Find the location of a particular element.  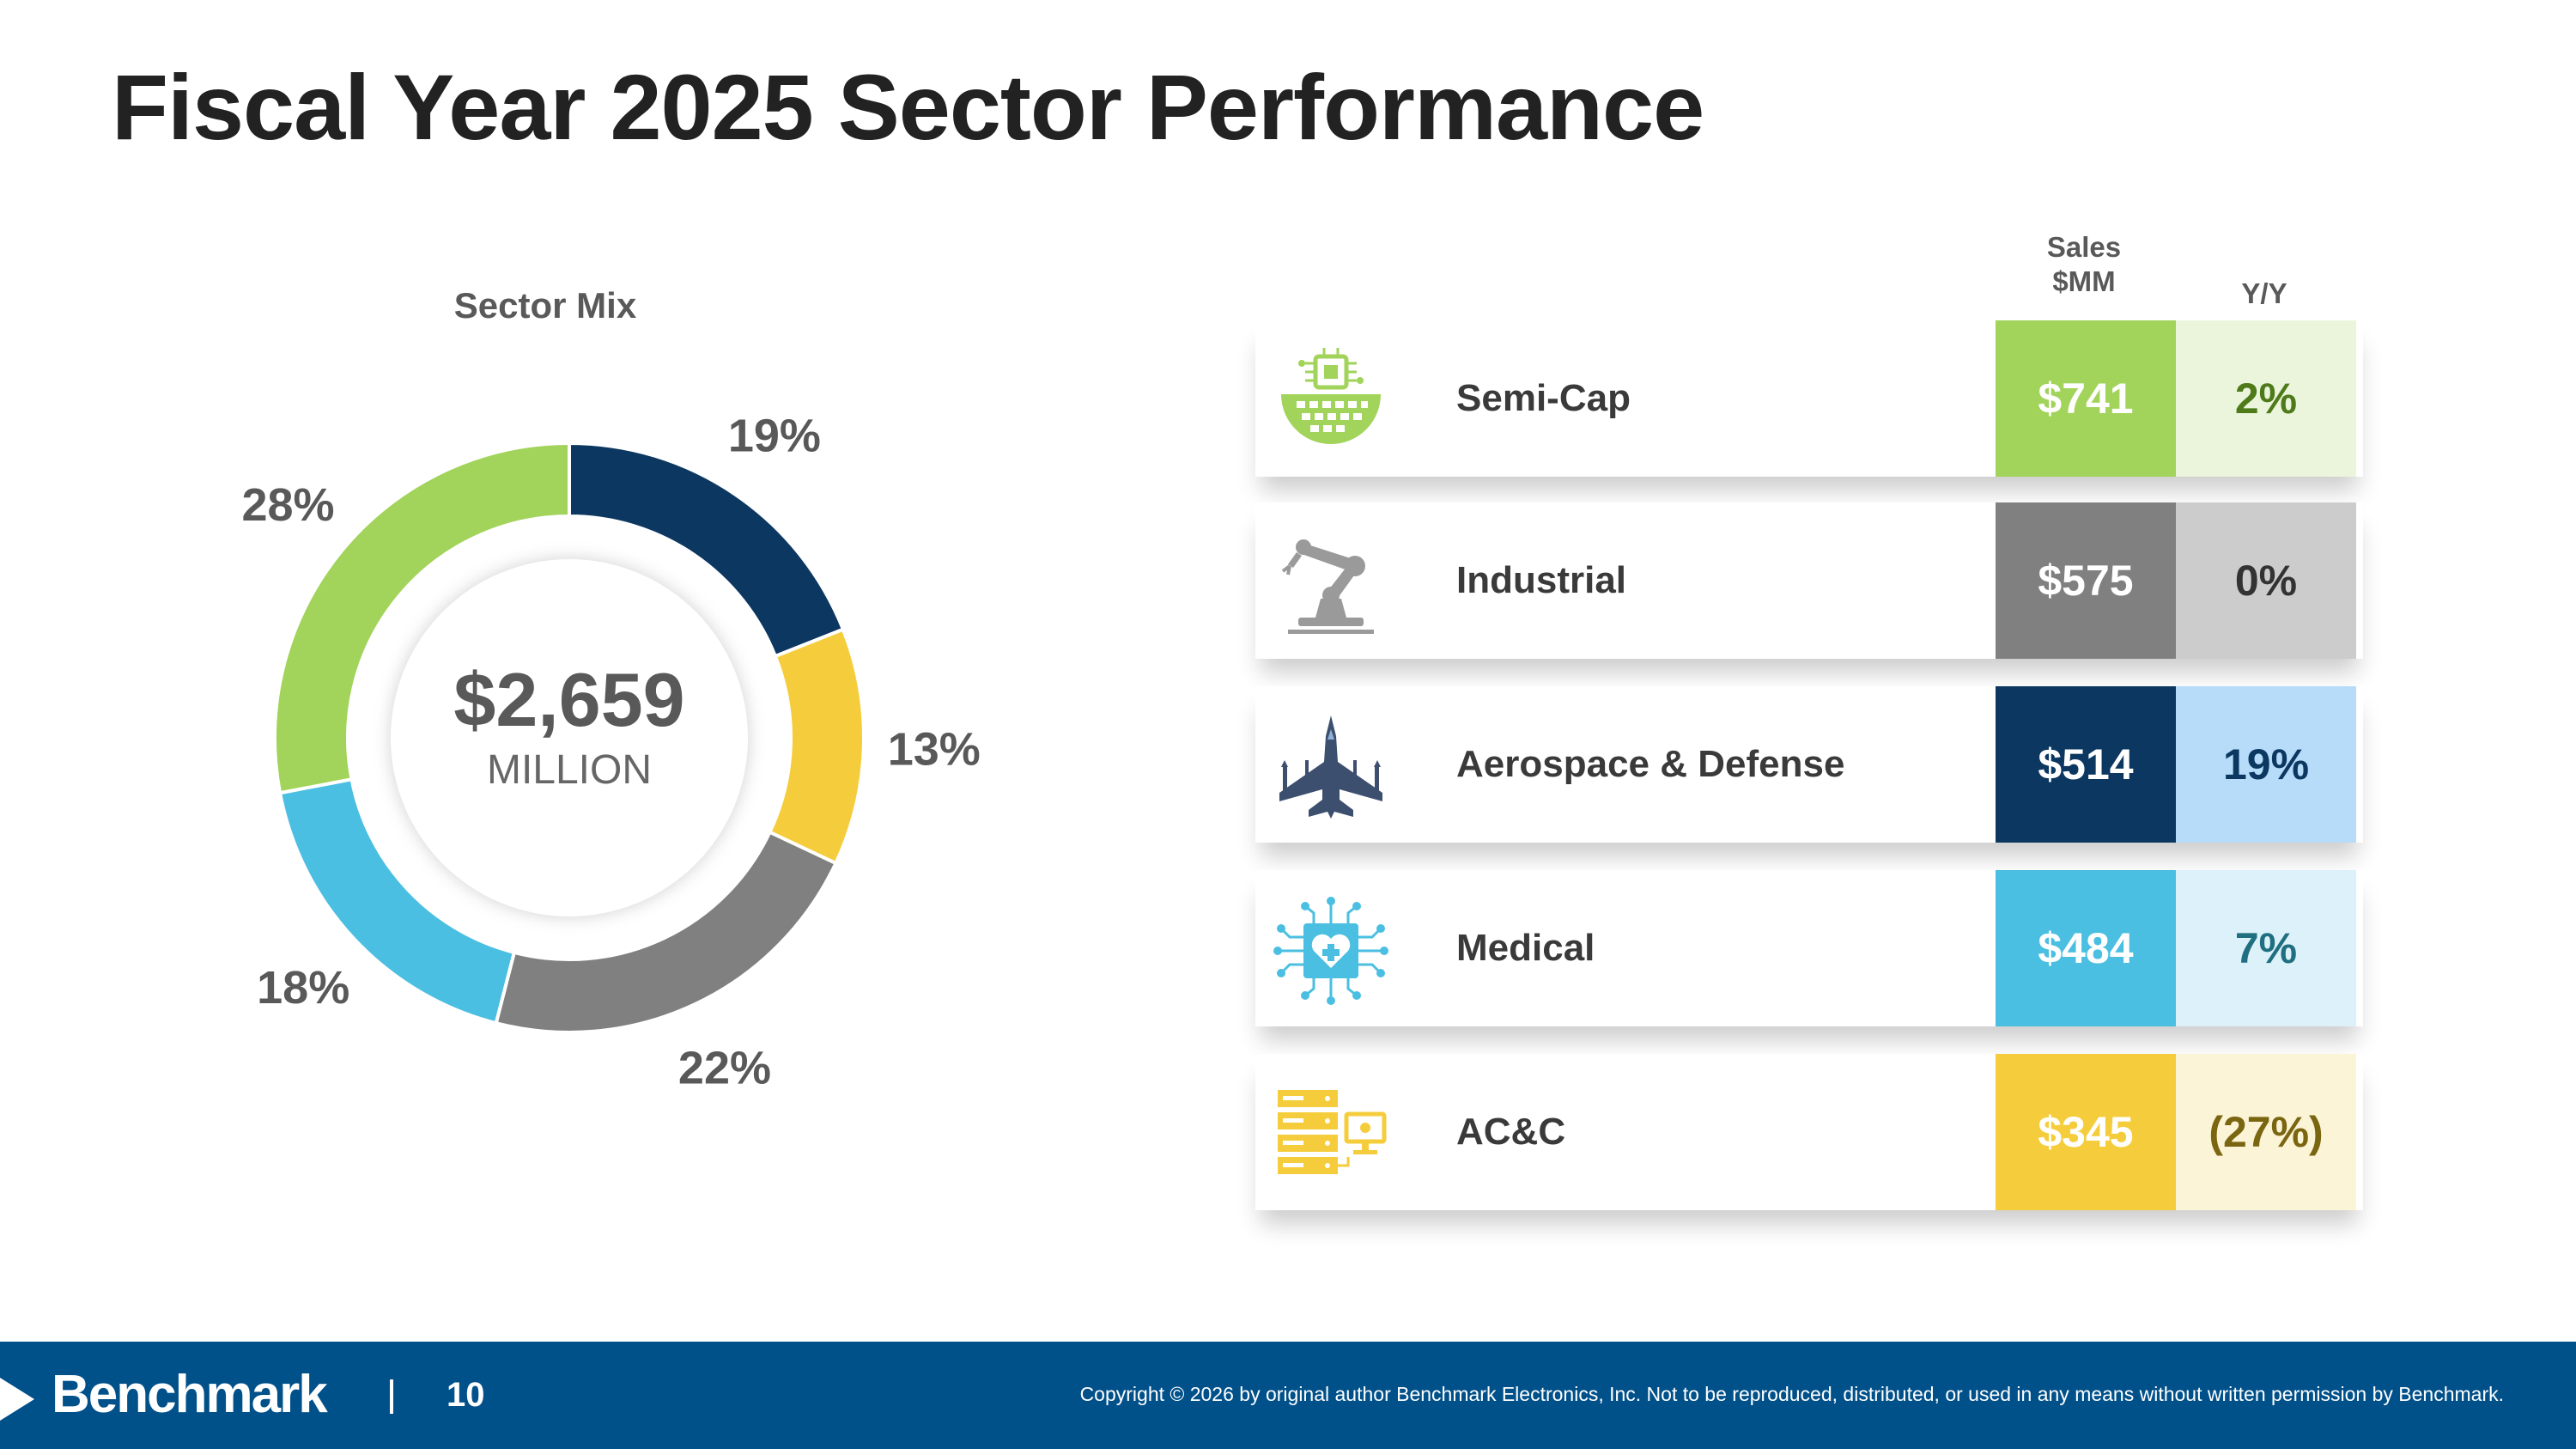

donut-center-unit: MILLION is located at coordinates (569, 770).